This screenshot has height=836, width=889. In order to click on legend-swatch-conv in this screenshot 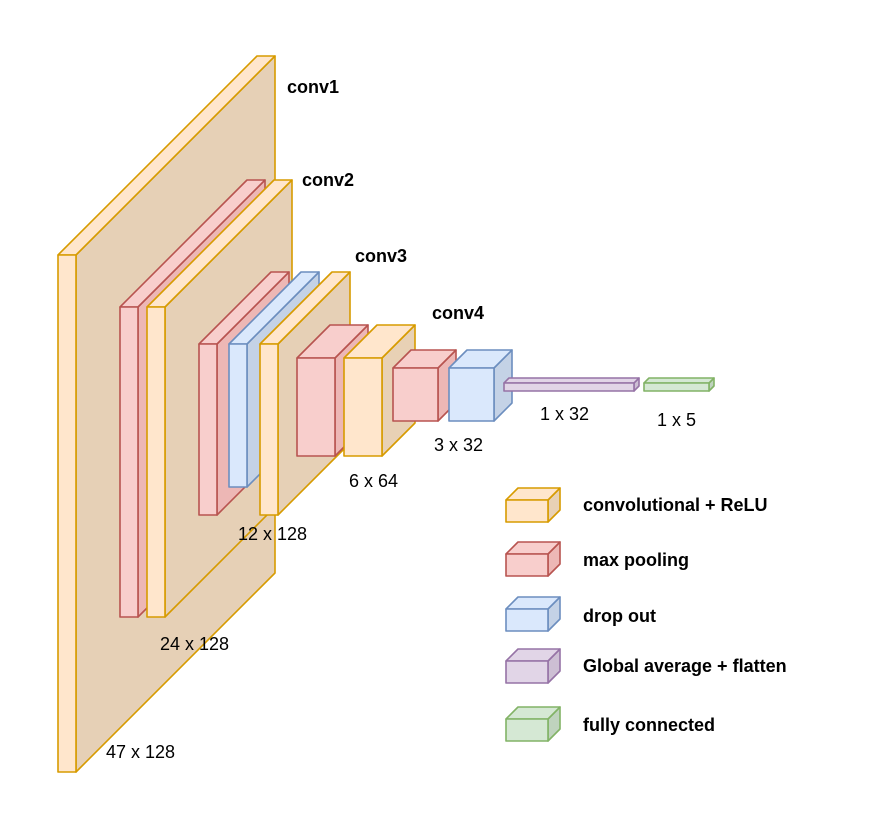, I will do `click(533, 505)`.